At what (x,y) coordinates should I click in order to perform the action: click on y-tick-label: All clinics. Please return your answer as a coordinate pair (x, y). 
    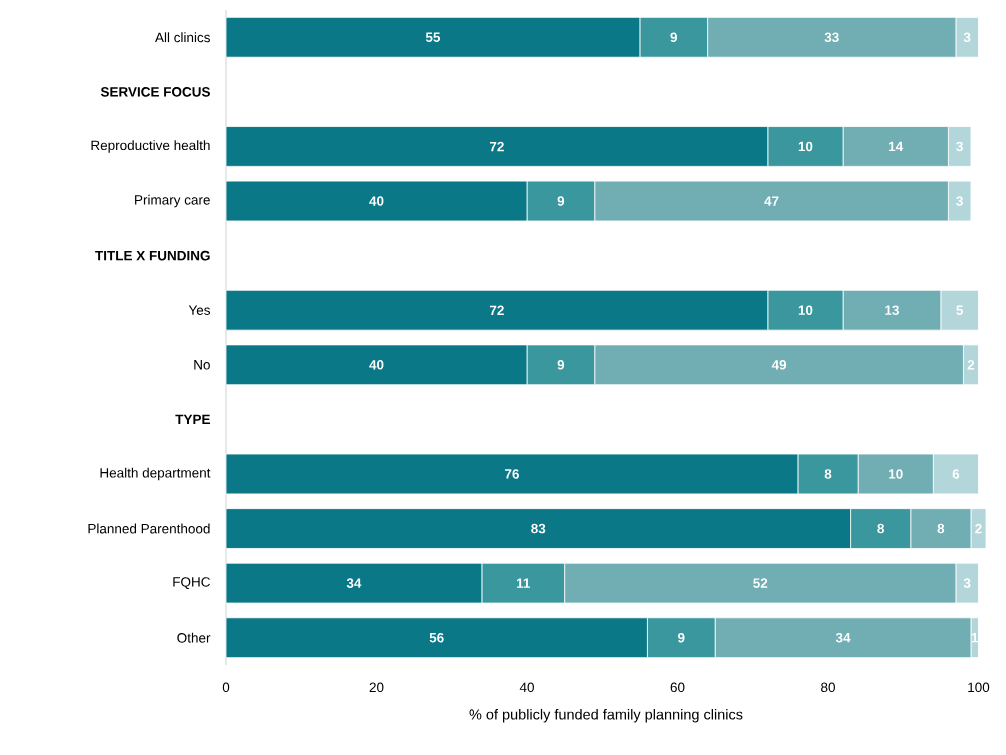
    Looking at the image, I should click on (182, 37).